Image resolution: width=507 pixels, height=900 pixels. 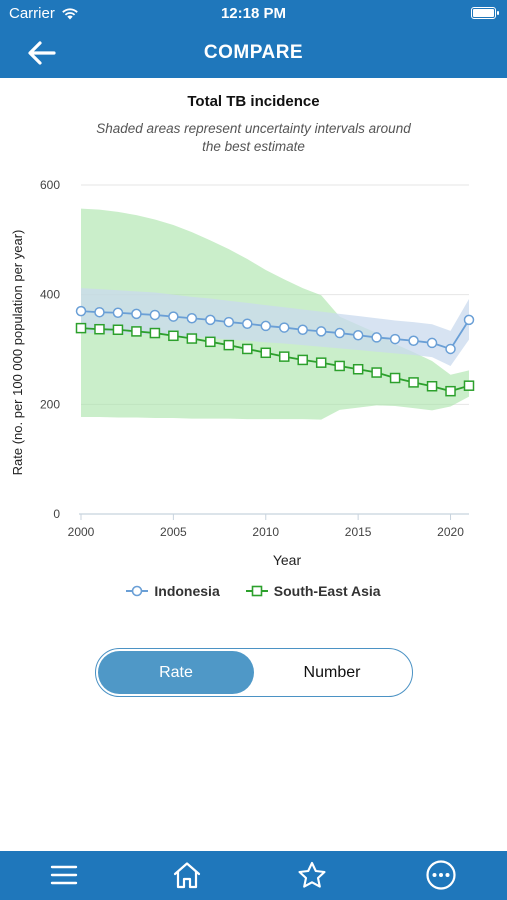 I want to click on star-icon, so click(x=312, y=874).